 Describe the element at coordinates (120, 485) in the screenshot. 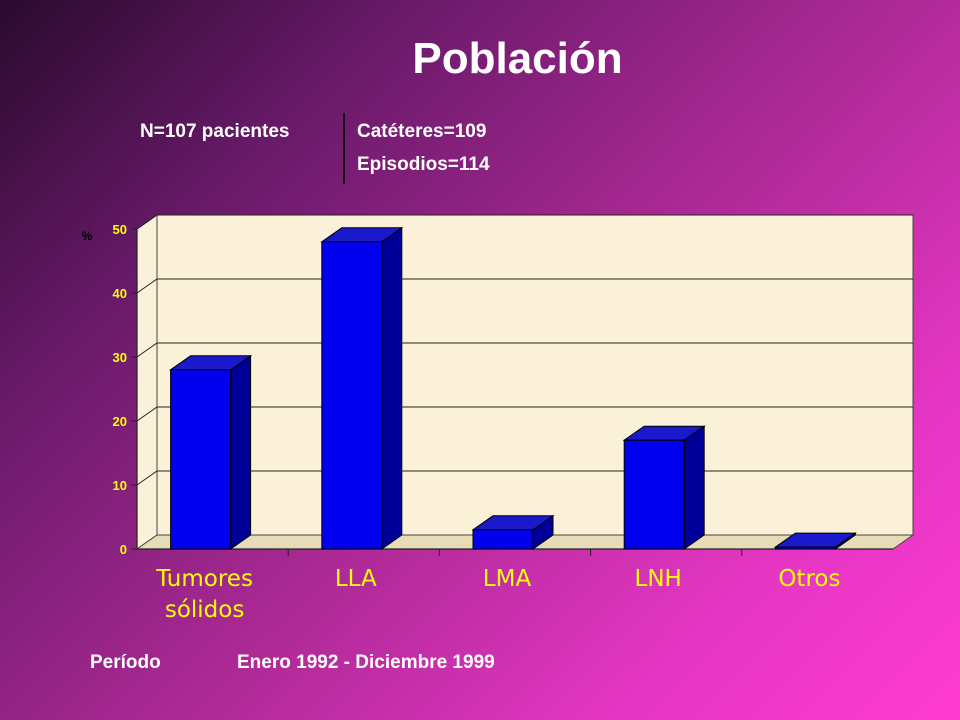

I see `y-tick-label: 10` at that location.